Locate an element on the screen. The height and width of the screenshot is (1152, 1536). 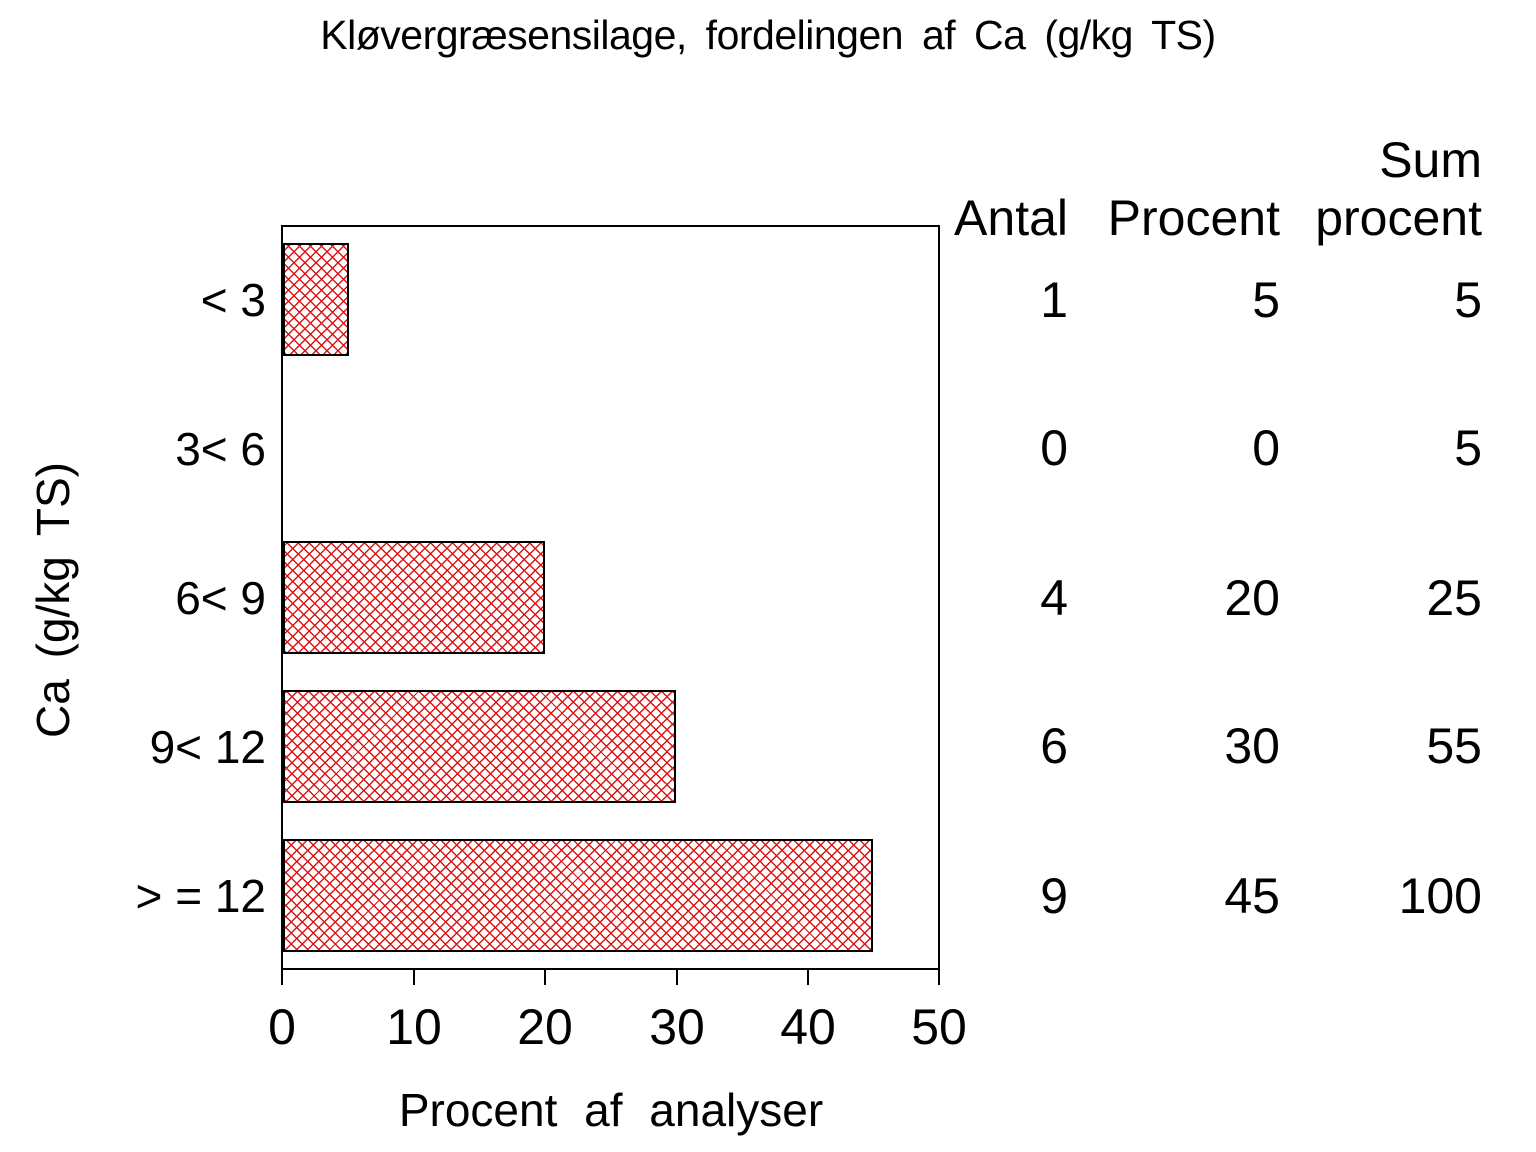
y-tick-label: 9< 12 is located at coordinates (207, 747).